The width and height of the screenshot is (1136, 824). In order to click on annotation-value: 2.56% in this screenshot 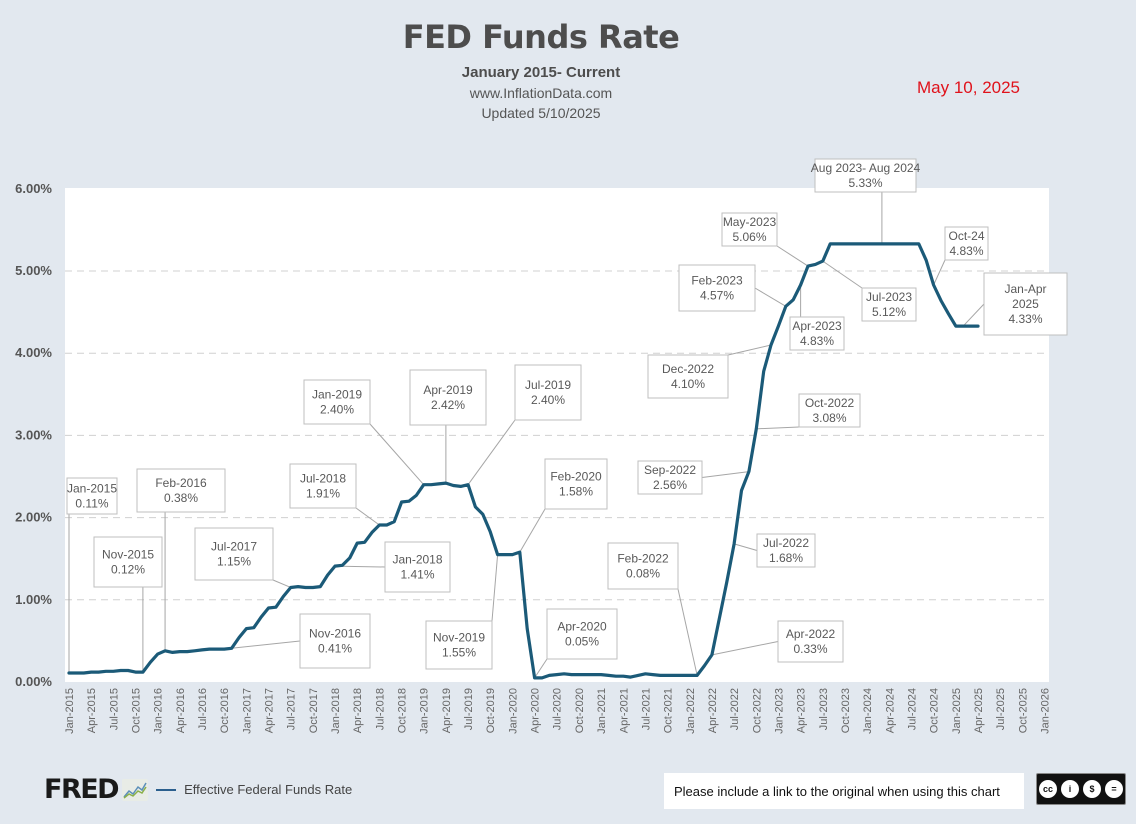, I will do `click(670, 485)`.